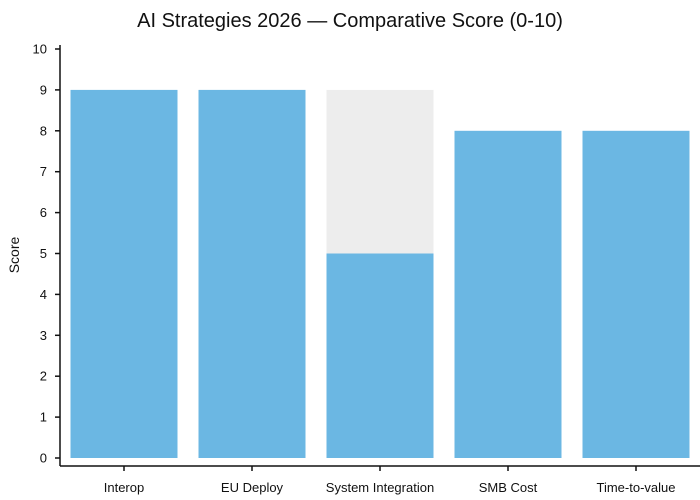 This screenshot has height=500, width=700. Describe the element at coordinates (252, 487) in the screenshot. I see `x-tick-label-1: EU Deploy` at that location.